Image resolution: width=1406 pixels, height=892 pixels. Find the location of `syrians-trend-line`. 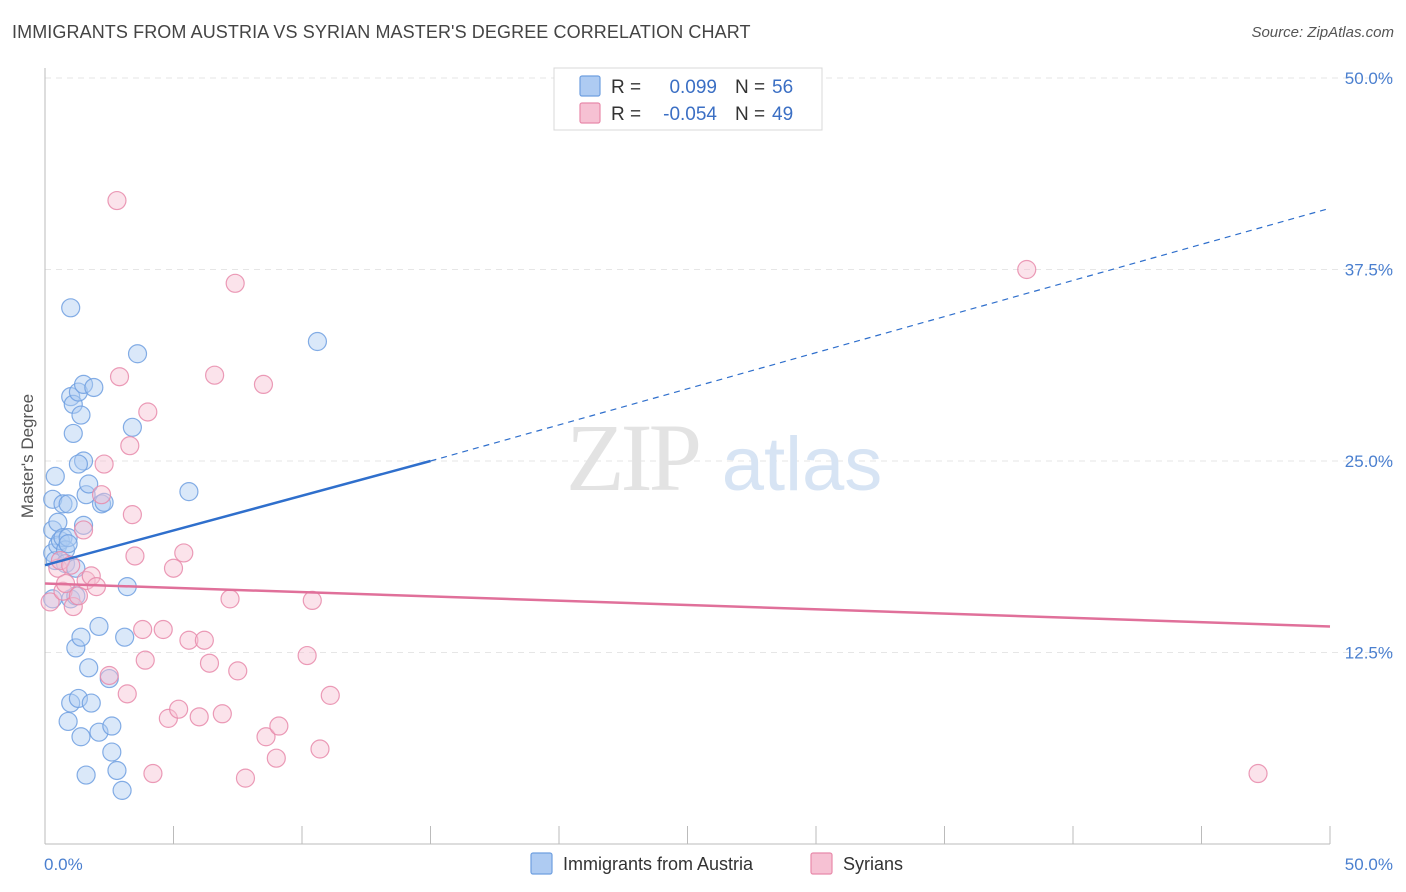

syrians-trend-line is located at coordinates (687, 605).